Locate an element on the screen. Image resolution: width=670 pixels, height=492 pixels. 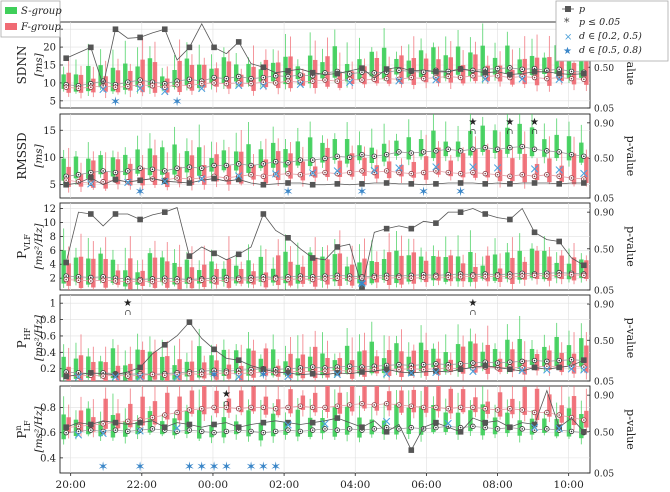
x-tick-label: 06:00 is located at coordinates (426, 485).